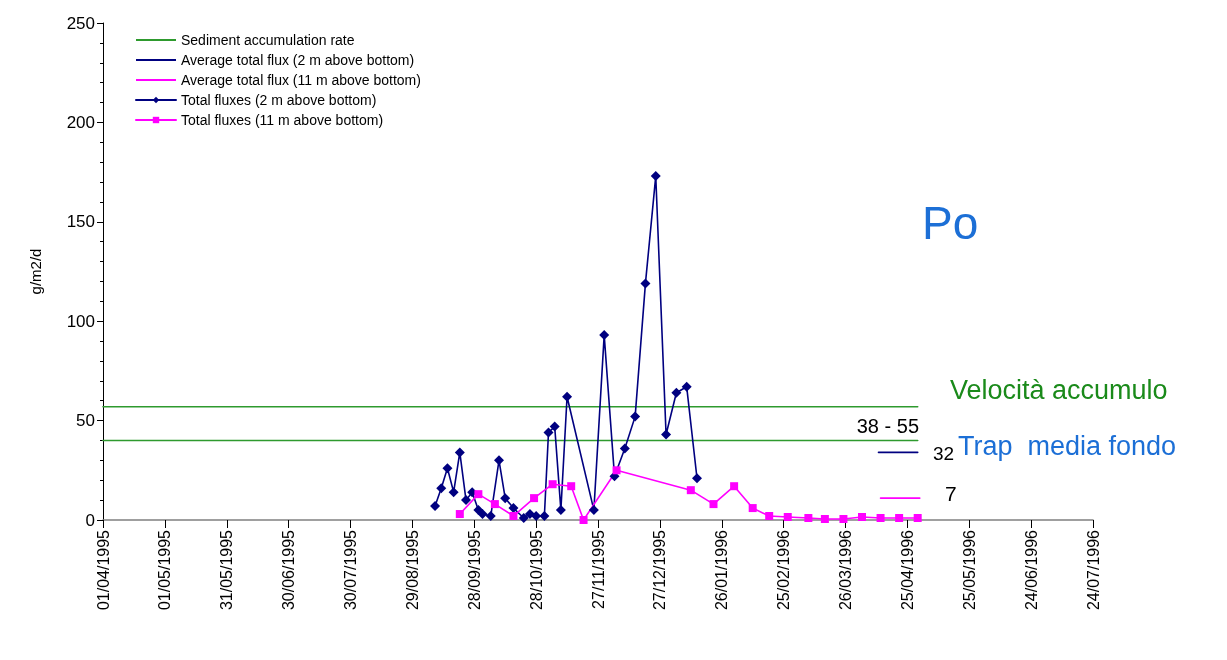 The image size is (1227, 660). Describe the element at coordinates (1067, 445) in the screenshot. I see `annotation: Trap media fondo` at that location.